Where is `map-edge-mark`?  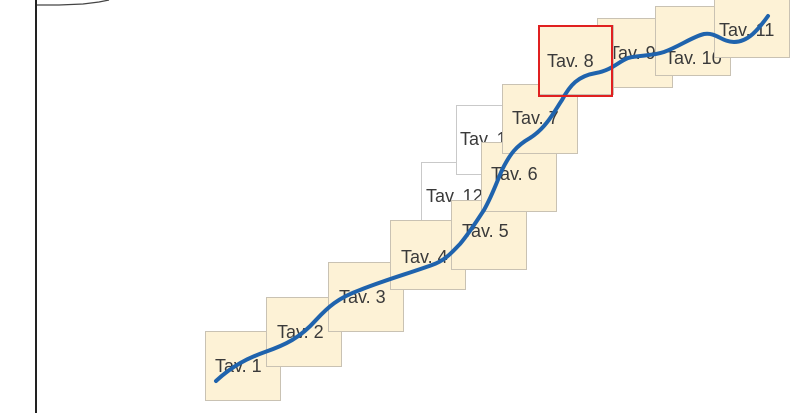 map-edge-mark is located at coordinates (73, 3).